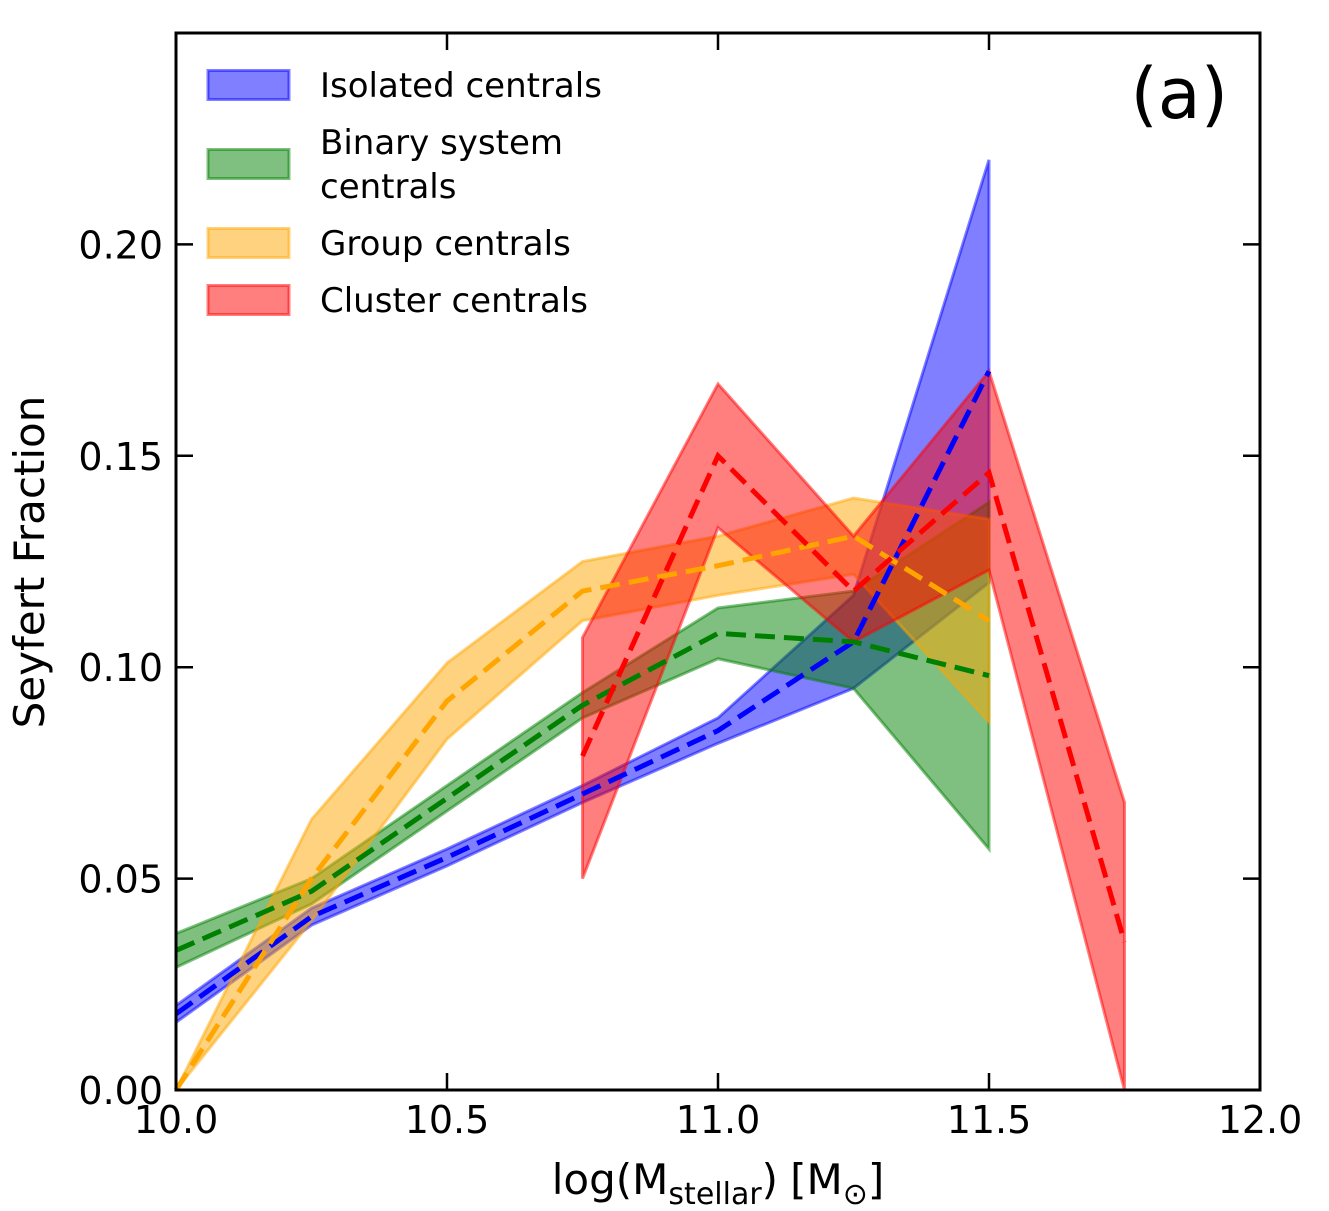  Describe the element at coordinates (29, 562) in the screenshot. I see `y-axis-label: Seyfert Fraction` at that location.